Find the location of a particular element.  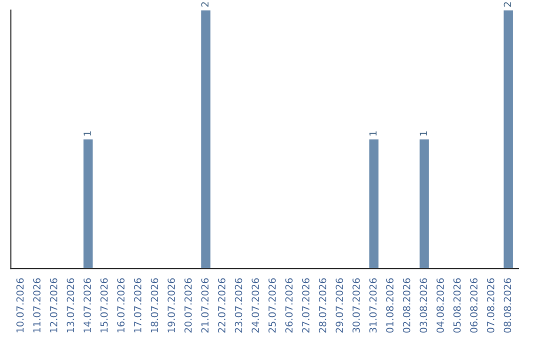

x-tick-label: 30.07.2026 is located at coordinates (356, 305).